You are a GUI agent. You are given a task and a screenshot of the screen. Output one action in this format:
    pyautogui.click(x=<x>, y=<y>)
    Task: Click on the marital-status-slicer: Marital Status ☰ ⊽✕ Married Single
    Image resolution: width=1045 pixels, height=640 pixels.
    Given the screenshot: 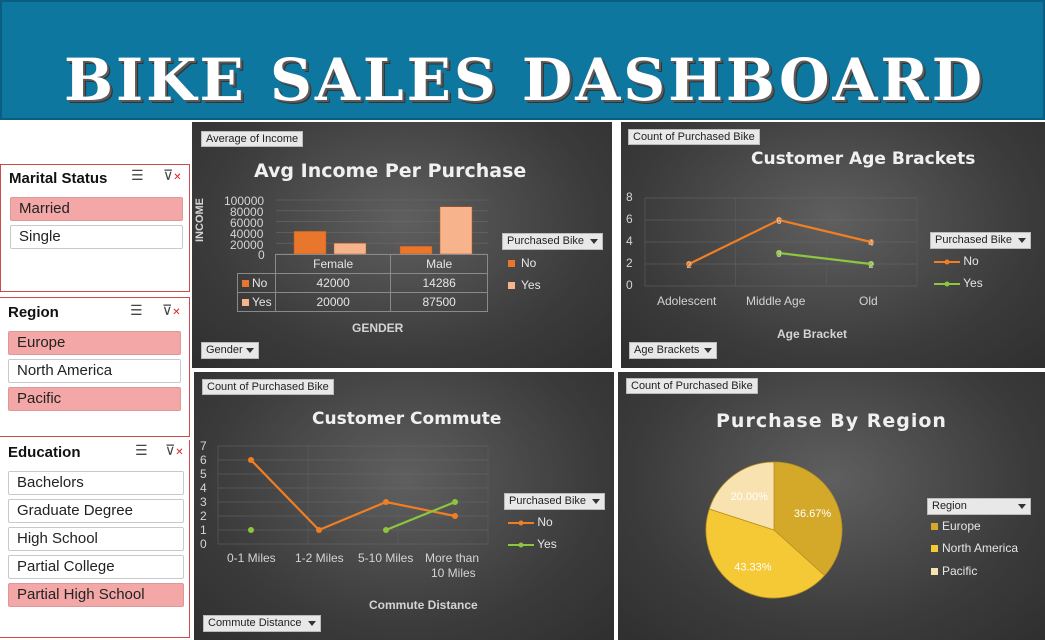 What is the action you would take?
    pyautogui.click(x=95, y=228)
    